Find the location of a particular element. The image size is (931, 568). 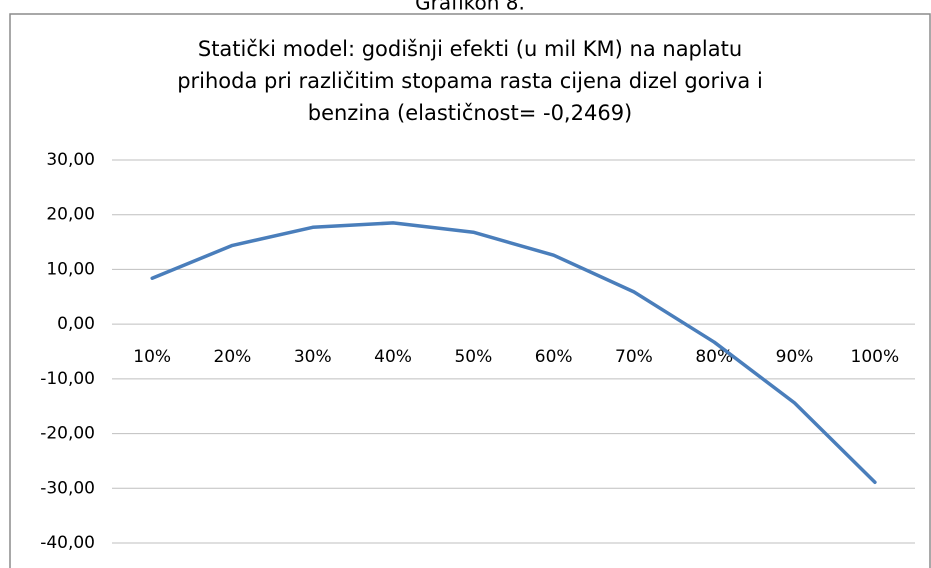

chart-title: benzina (elastičnost= -0,2469) is located at coordinates (470, 113).